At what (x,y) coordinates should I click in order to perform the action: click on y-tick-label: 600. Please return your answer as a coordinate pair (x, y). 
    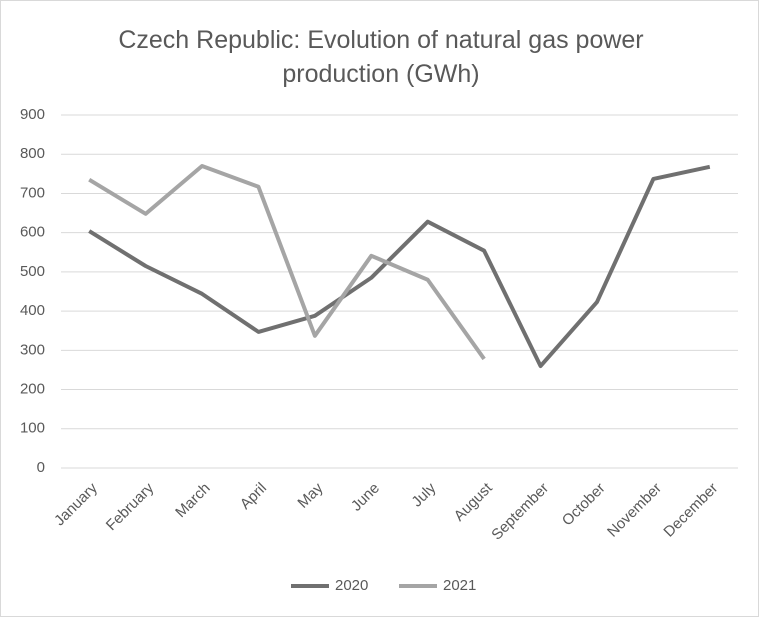
    Looking at the image, I should click on (32, 232).